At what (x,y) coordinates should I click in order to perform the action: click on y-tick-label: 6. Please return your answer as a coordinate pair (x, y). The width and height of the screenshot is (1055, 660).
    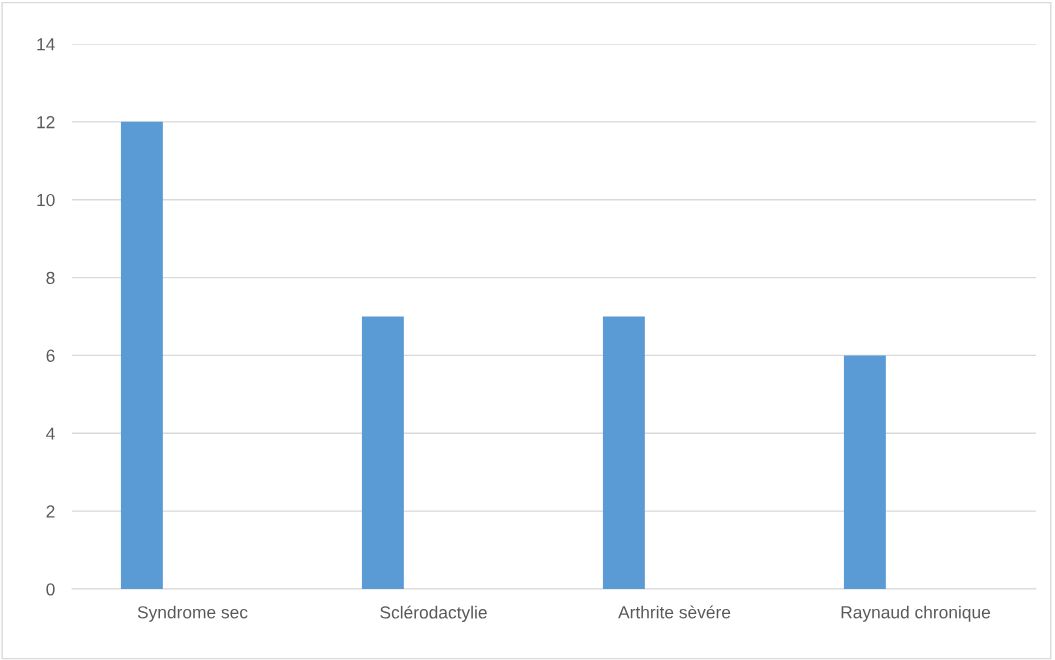
    Looking at the image, I should click on (50, 355).